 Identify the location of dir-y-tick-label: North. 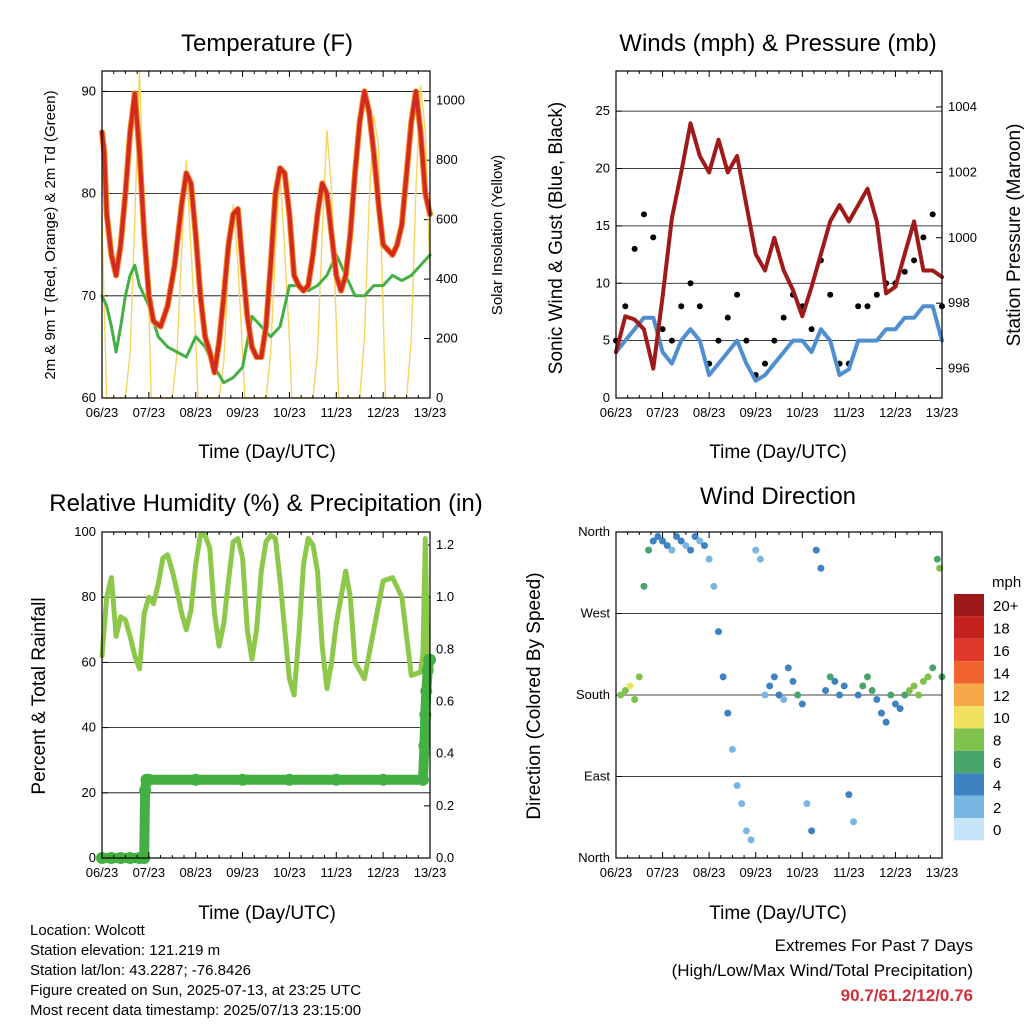
(594, 857).